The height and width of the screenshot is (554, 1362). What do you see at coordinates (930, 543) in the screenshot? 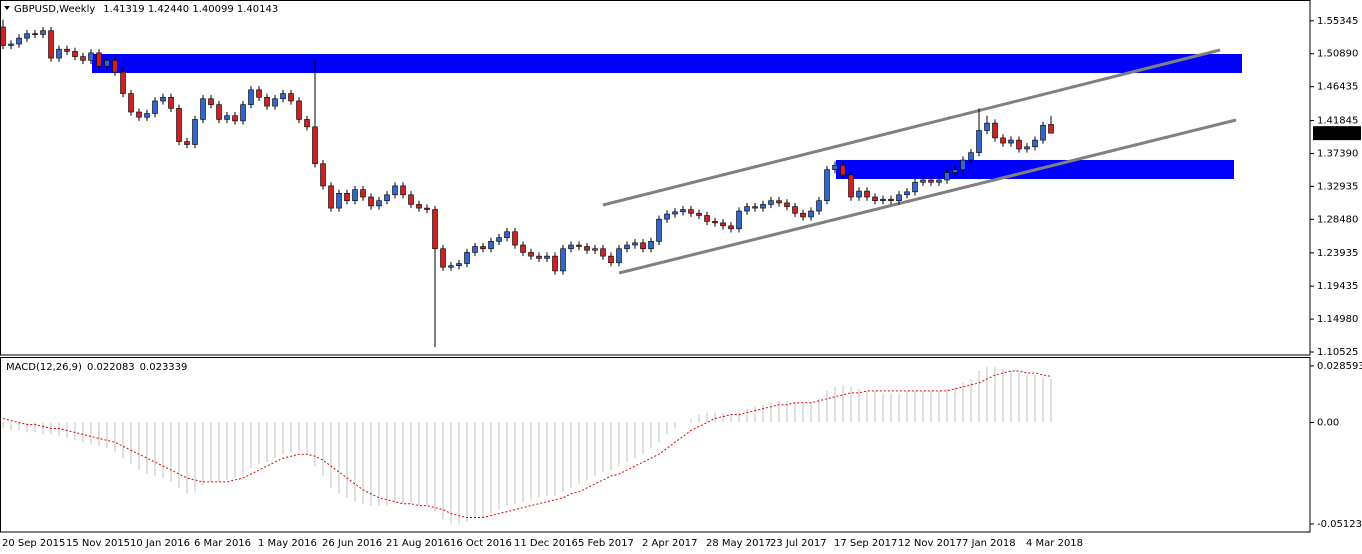
I see `x-tick-label: 12 Nov 2017` at bounding box center [930, 543].